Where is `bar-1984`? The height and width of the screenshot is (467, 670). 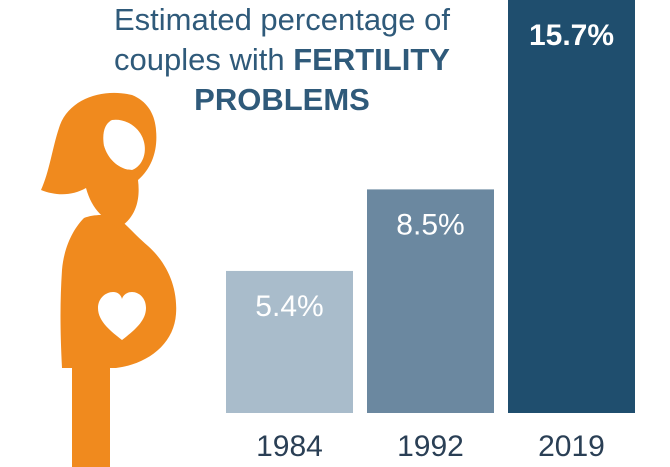
bar-1984 is located at coordinates (289, 341).